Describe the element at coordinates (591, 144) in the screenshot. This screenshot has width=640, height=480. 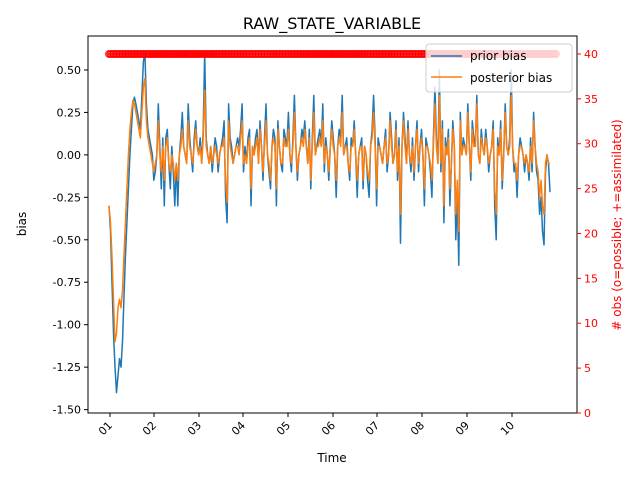
I see `y2-tick-label: 30` at that location.